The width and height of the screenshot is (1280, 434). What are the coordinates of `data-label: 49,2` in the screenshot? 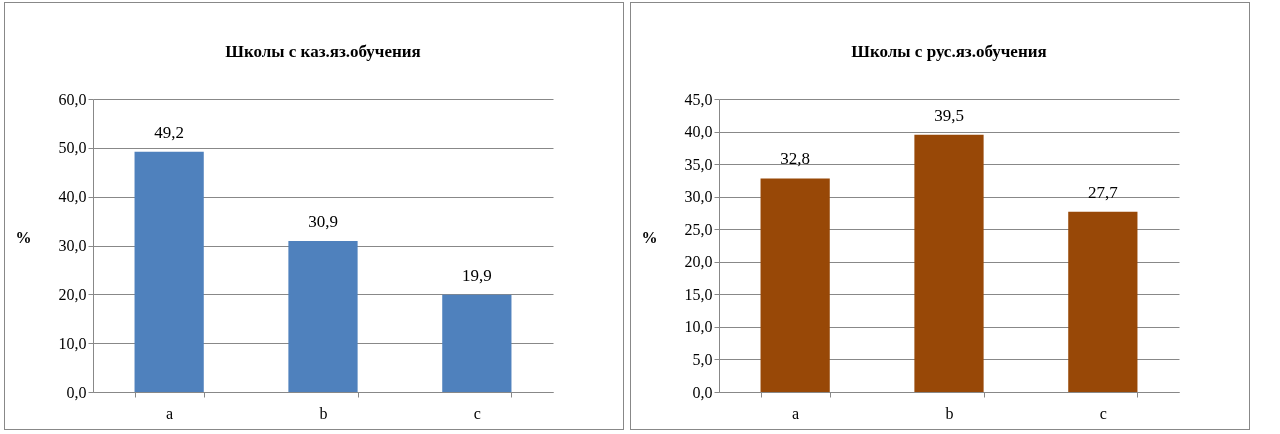 It's located at (169, 132).